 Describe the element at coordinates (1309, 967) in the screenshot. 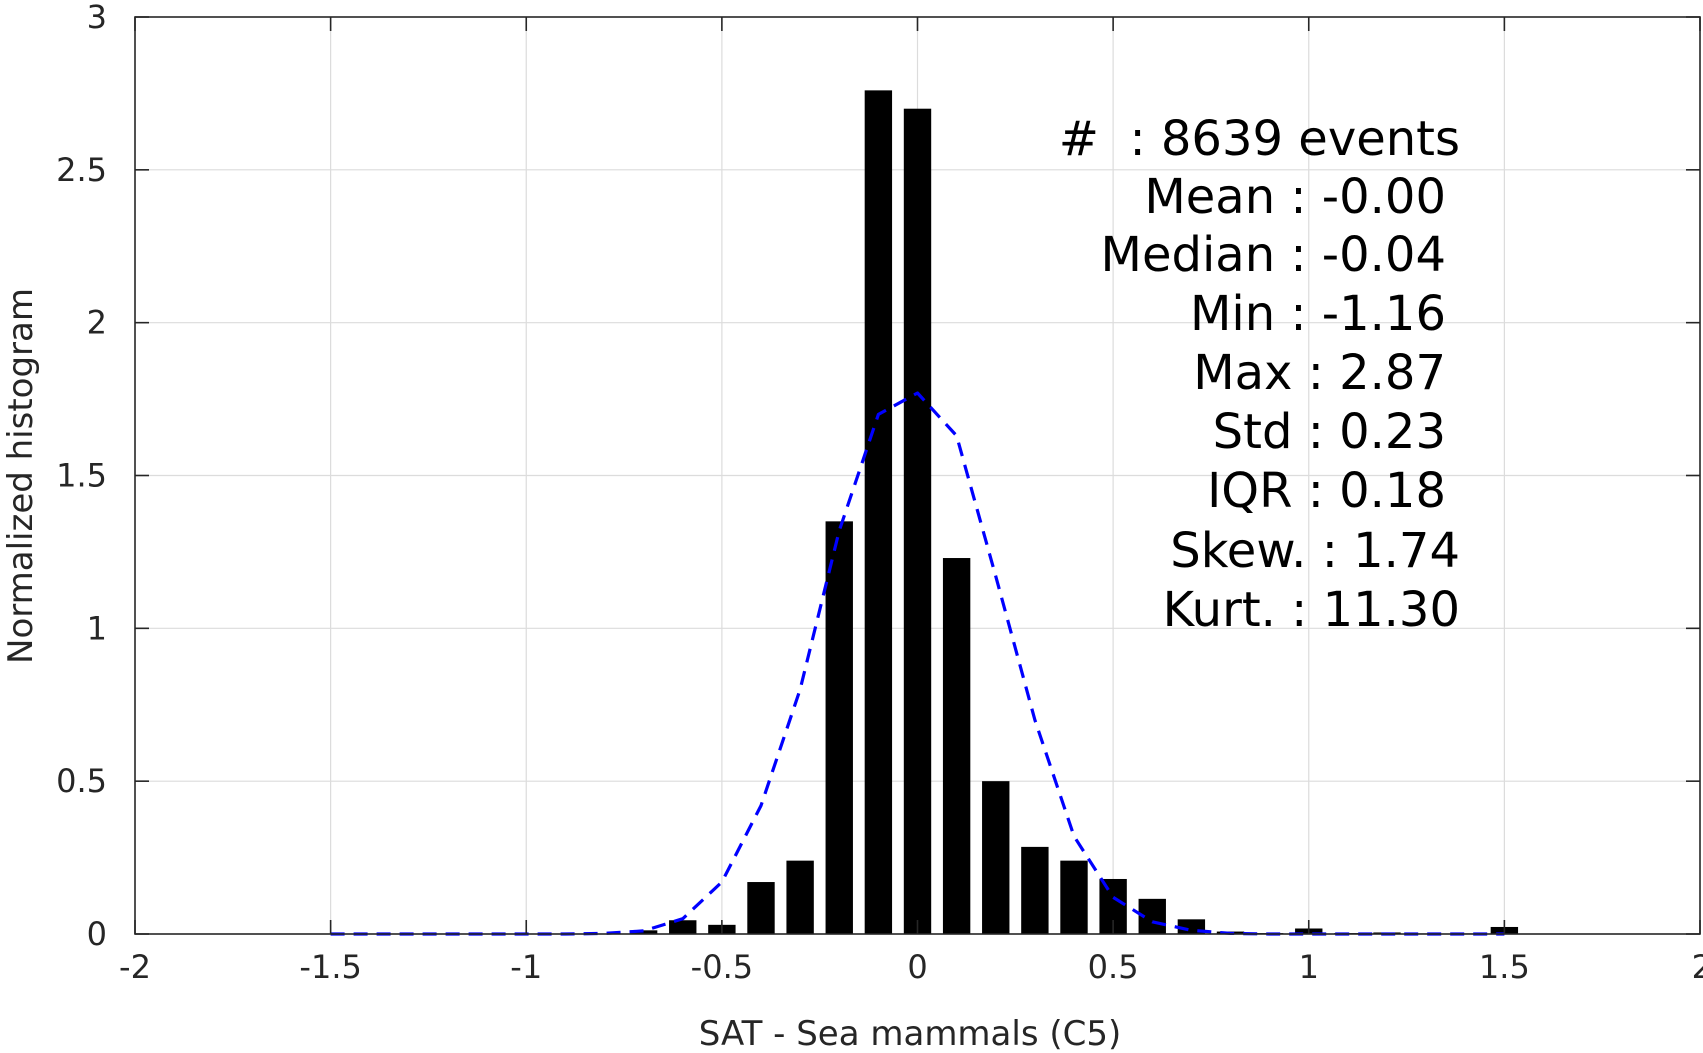

I see `x-tick-label: 1` at that location.